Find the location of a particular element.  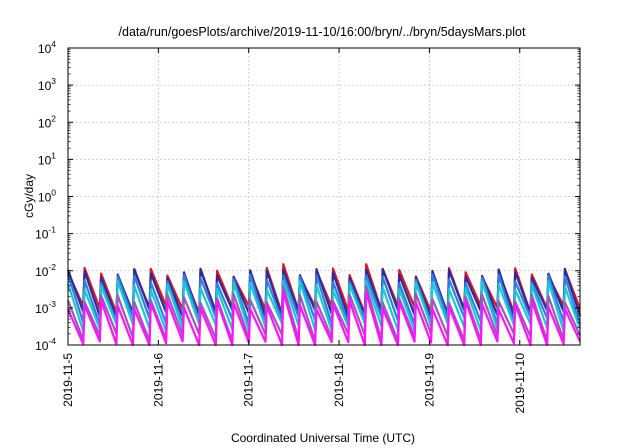

y-tick-exponent: 4 is located at coordinates (53, 44).